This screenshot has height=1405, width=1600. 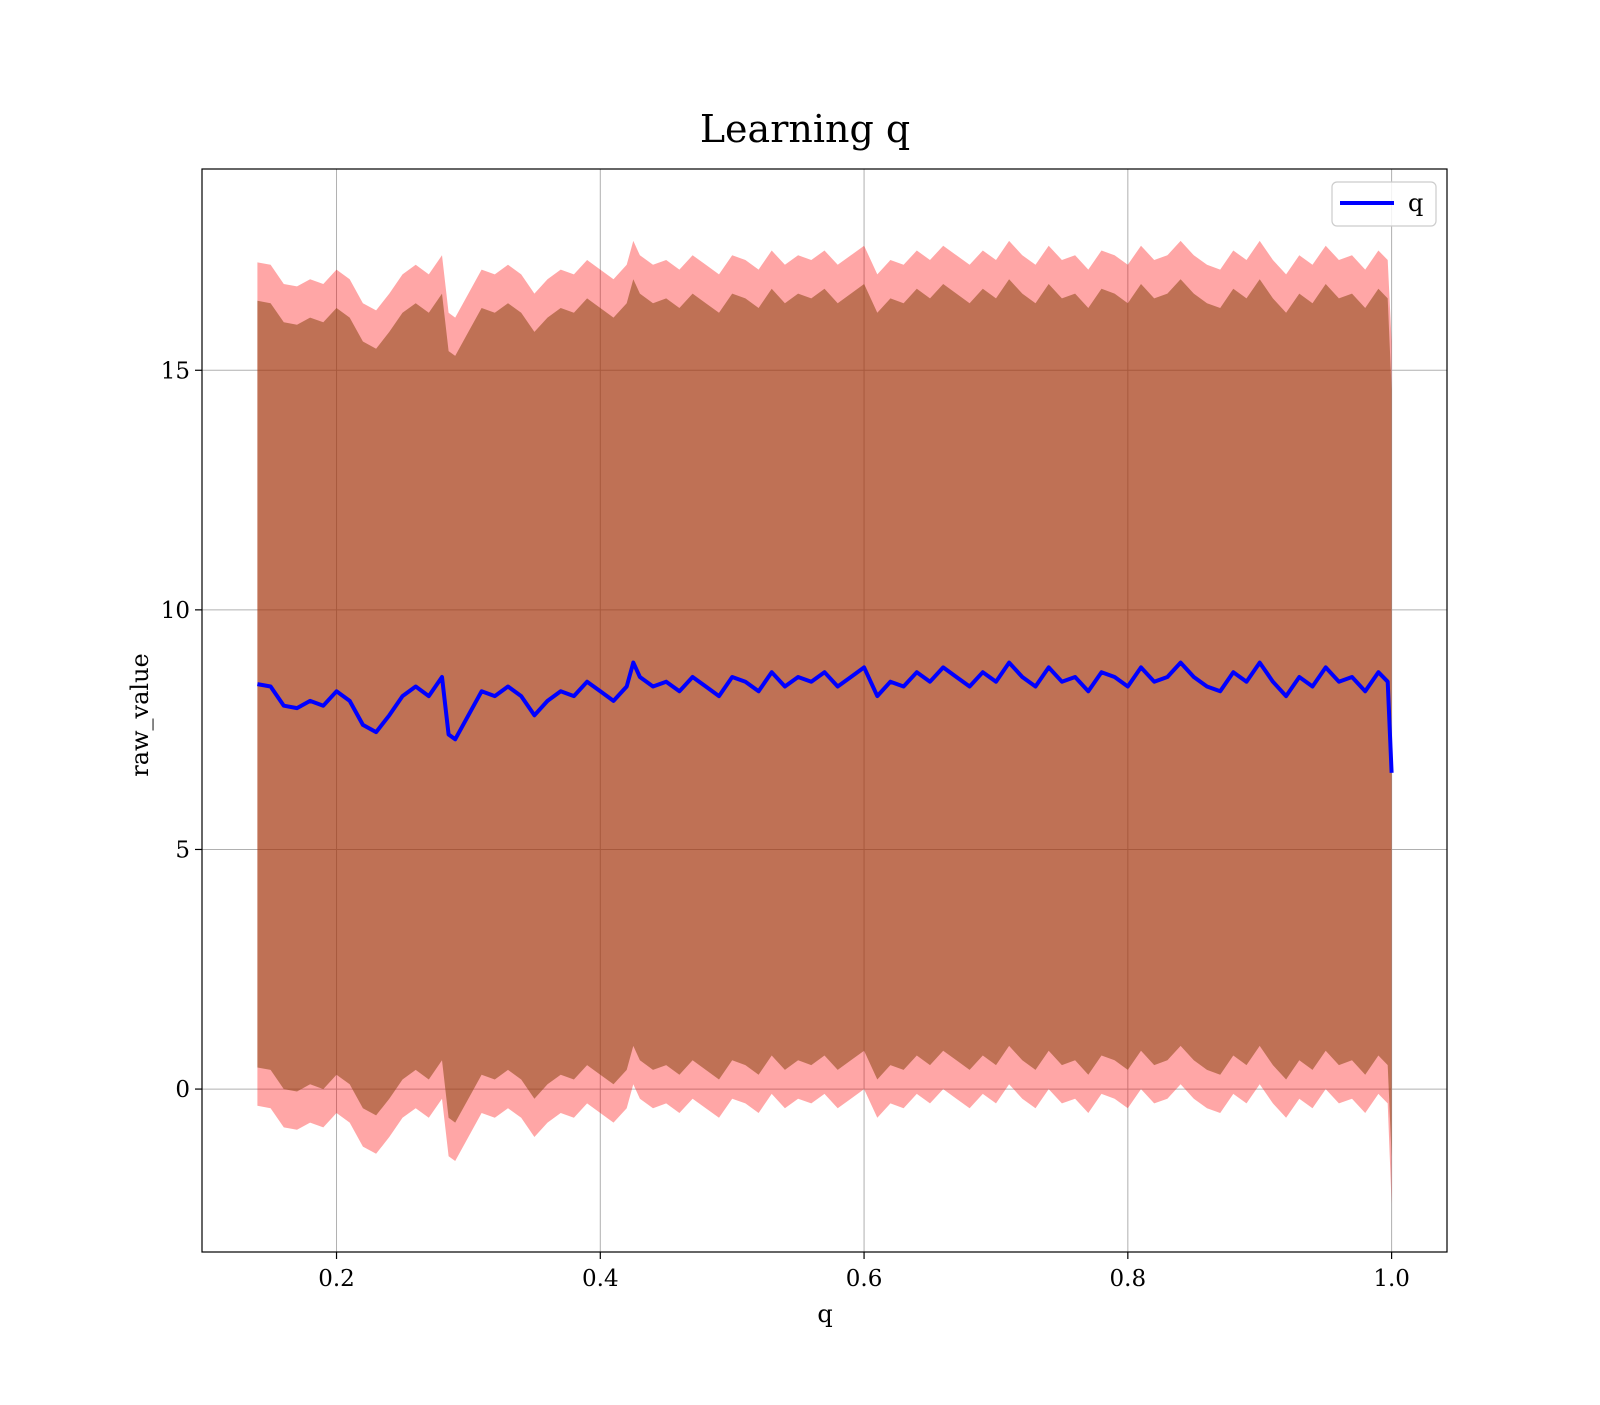 What do you see at coordinates (1128, 1279) in the screenshot?
I see `x-tick-label-3: 0.8` at bounding box center [1128, 1279].